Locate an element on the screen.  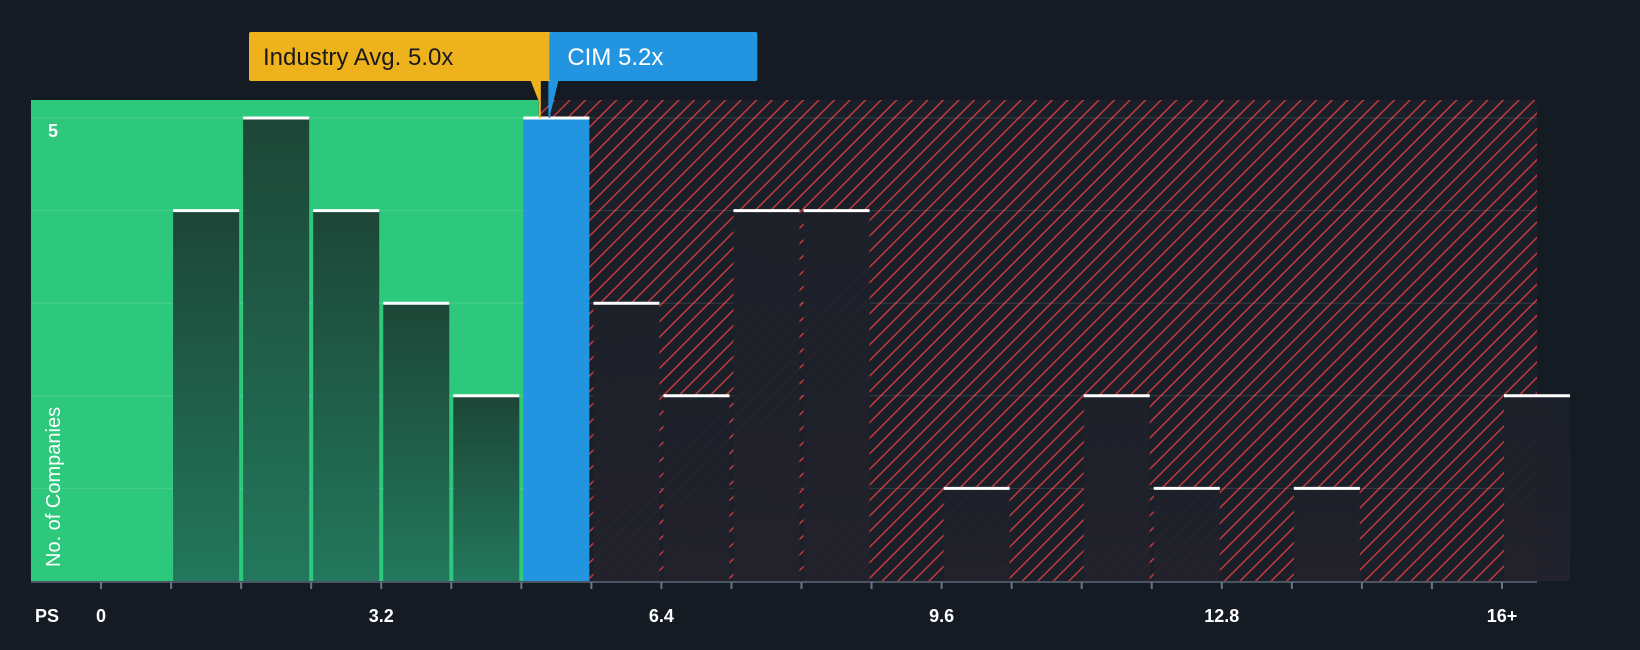
x-tick-label: 9.6 is located at coordinates (941, 616).